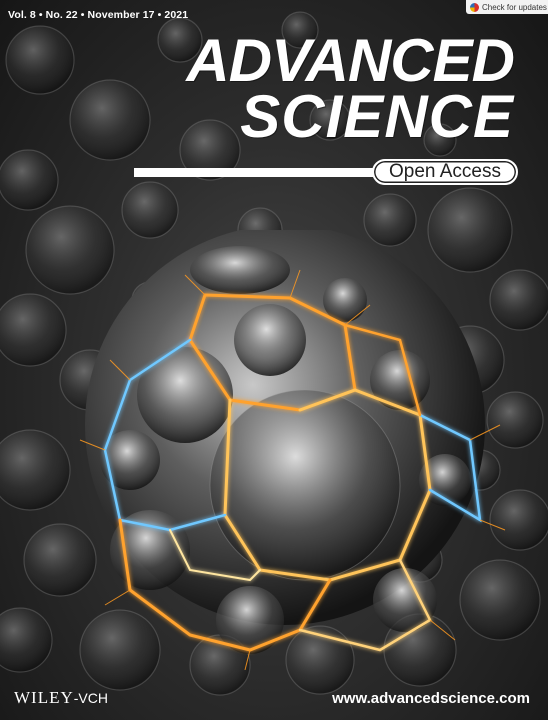  Describe the element at coordinates (431, 698) in the screenshot. I see `journal-website: www.advancedscience.com` at that location.